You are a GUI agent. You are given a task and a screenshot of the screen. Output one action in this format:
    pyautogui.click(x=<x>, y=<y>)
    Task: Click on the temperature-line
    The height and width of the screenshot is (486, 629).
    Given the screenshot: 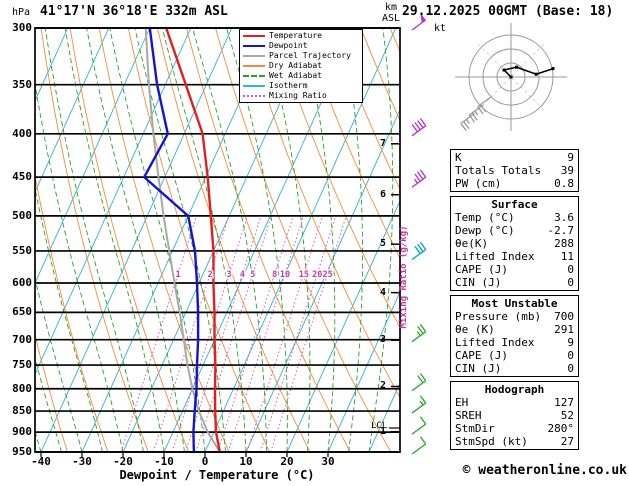 What is the action you would take?
    pyautogui.click(x=193, y=240)
    